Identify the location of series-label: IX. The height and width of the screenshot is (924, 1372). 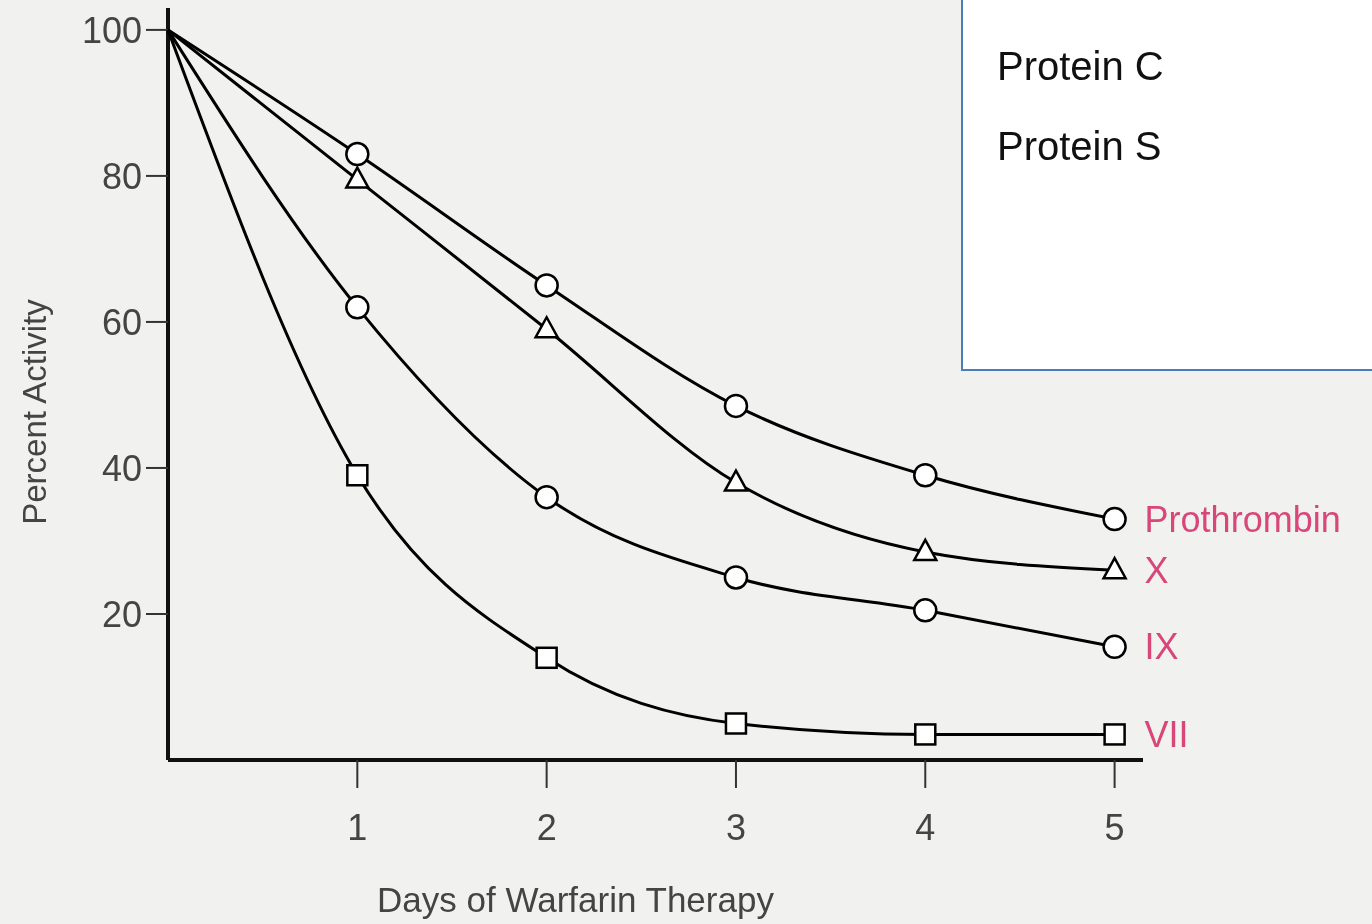
(1161, 647).